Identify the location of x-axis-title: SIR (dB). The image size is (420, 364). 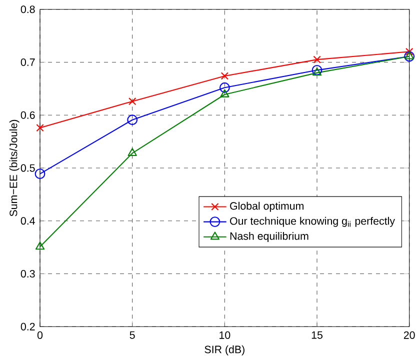
(224, 350).